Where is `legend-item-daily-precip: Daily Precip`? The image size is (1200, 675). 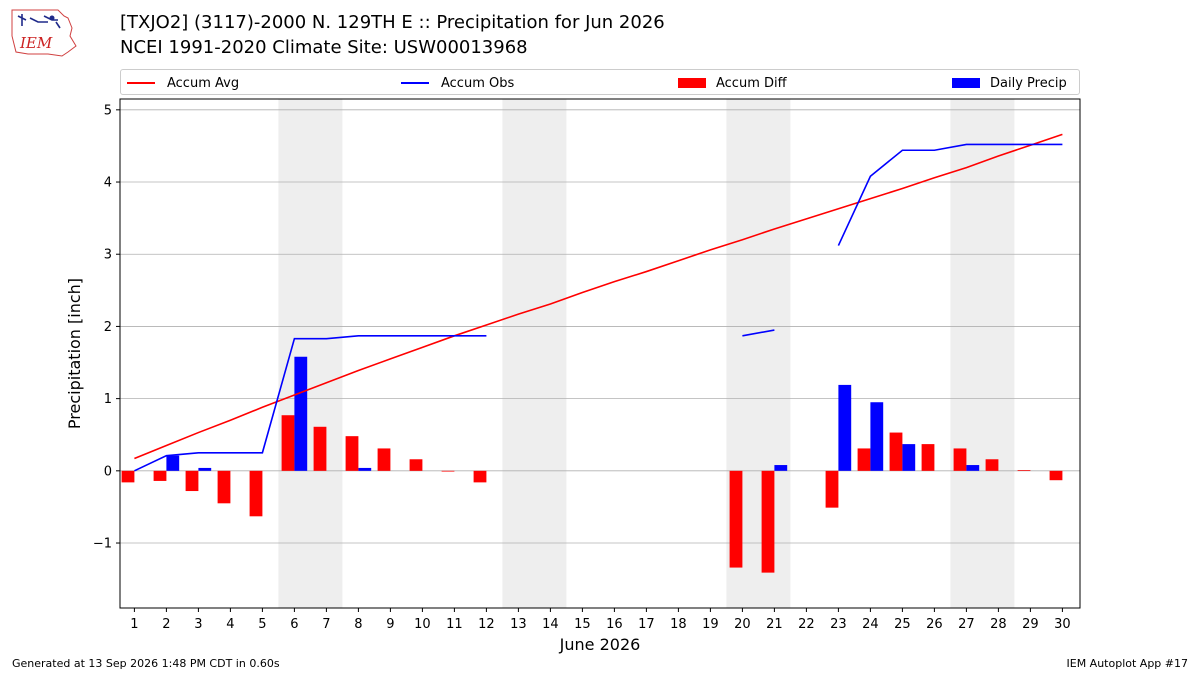 legend-item-daily-precip: Daily Precip is located at coordinates (1009, 83).